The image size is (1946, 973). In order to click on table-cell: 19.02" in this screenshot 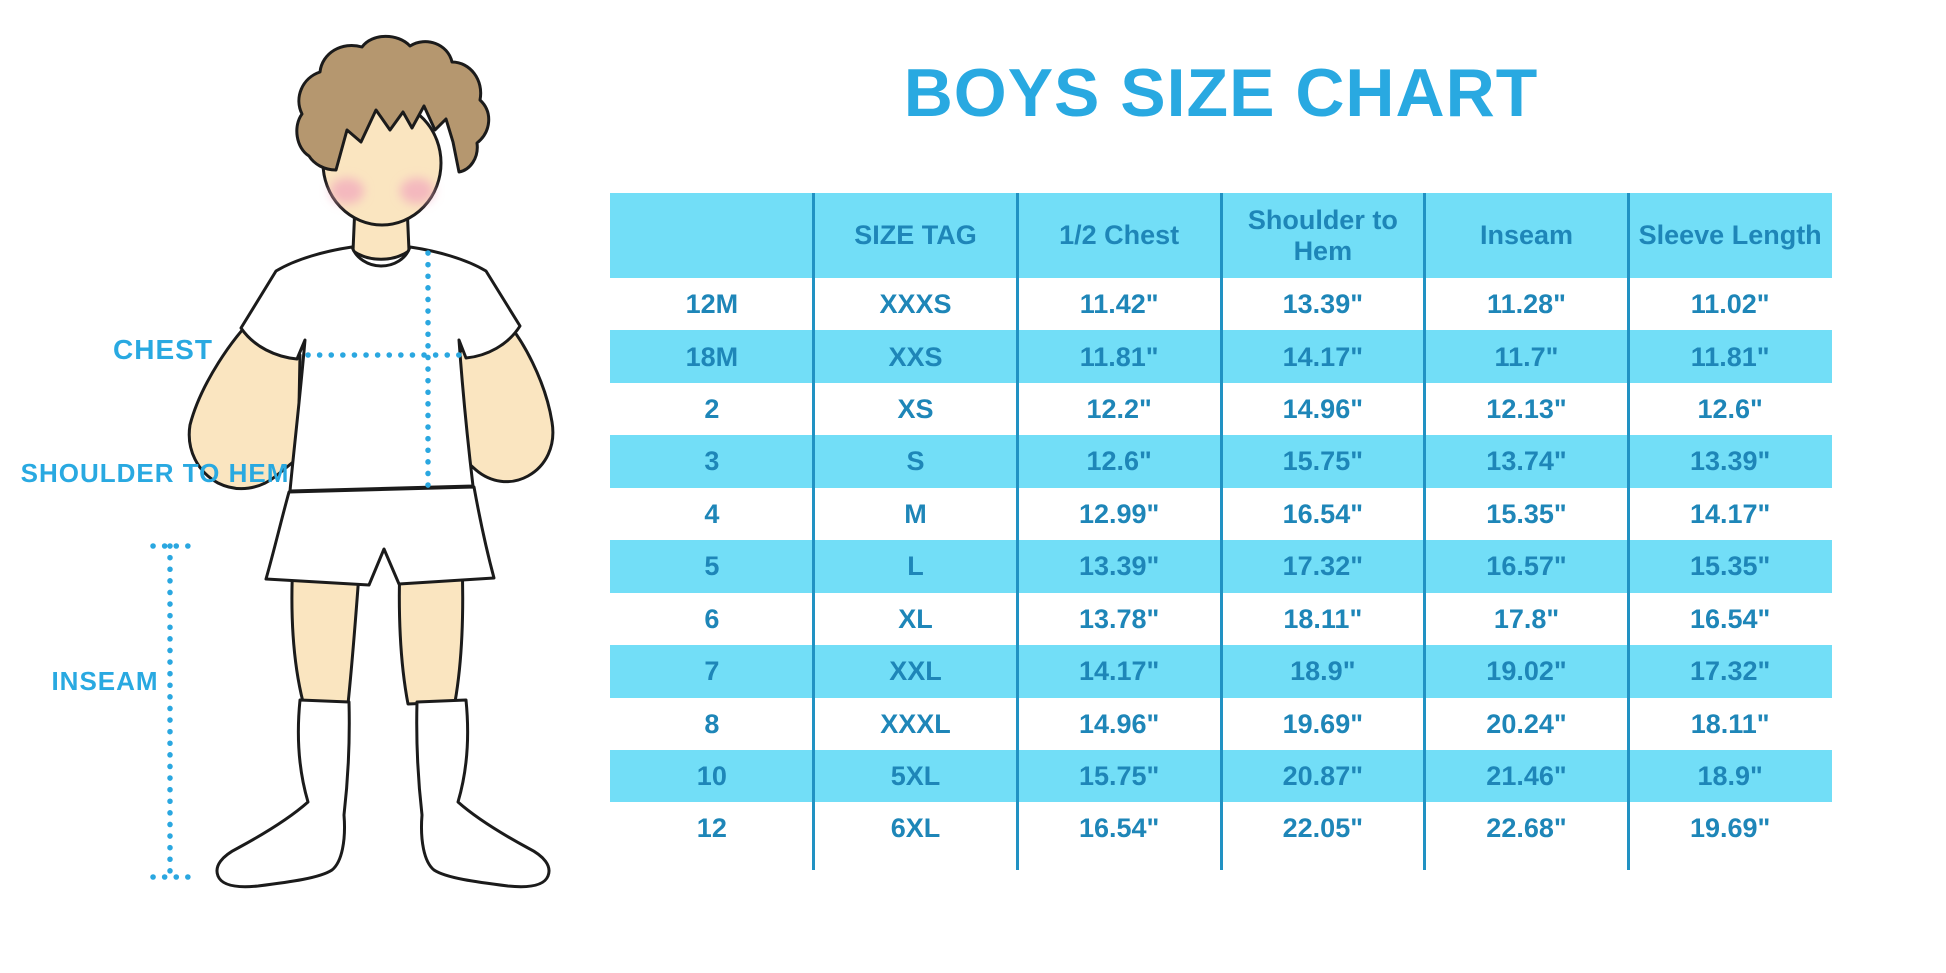, I will do `click(1526, 671)`.